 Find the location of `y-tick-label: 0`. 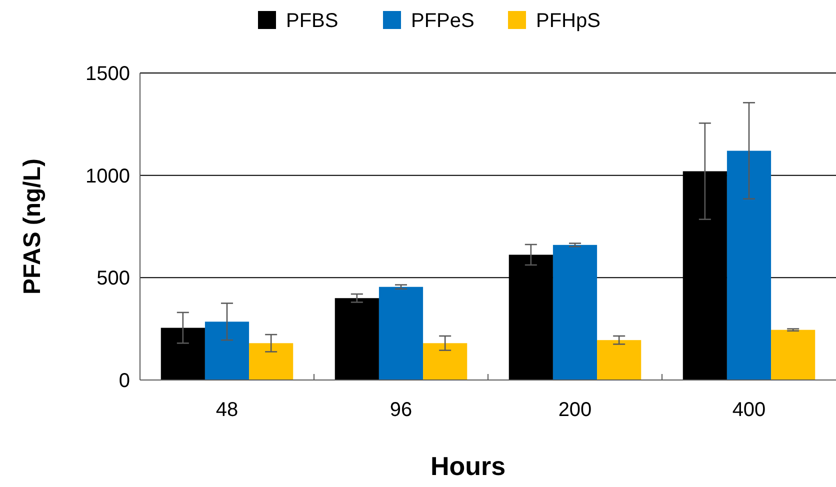

y-tick-label: 0 is located at coordinates (124, 381).